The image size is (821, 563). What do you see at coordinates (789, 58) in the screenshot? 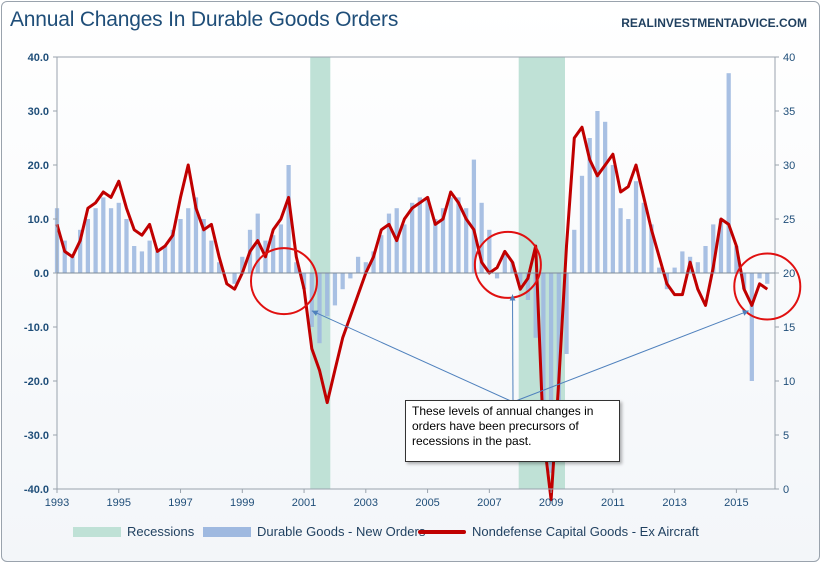
I see `y-tick-label-right: 40` at bounding box center [789, 58].